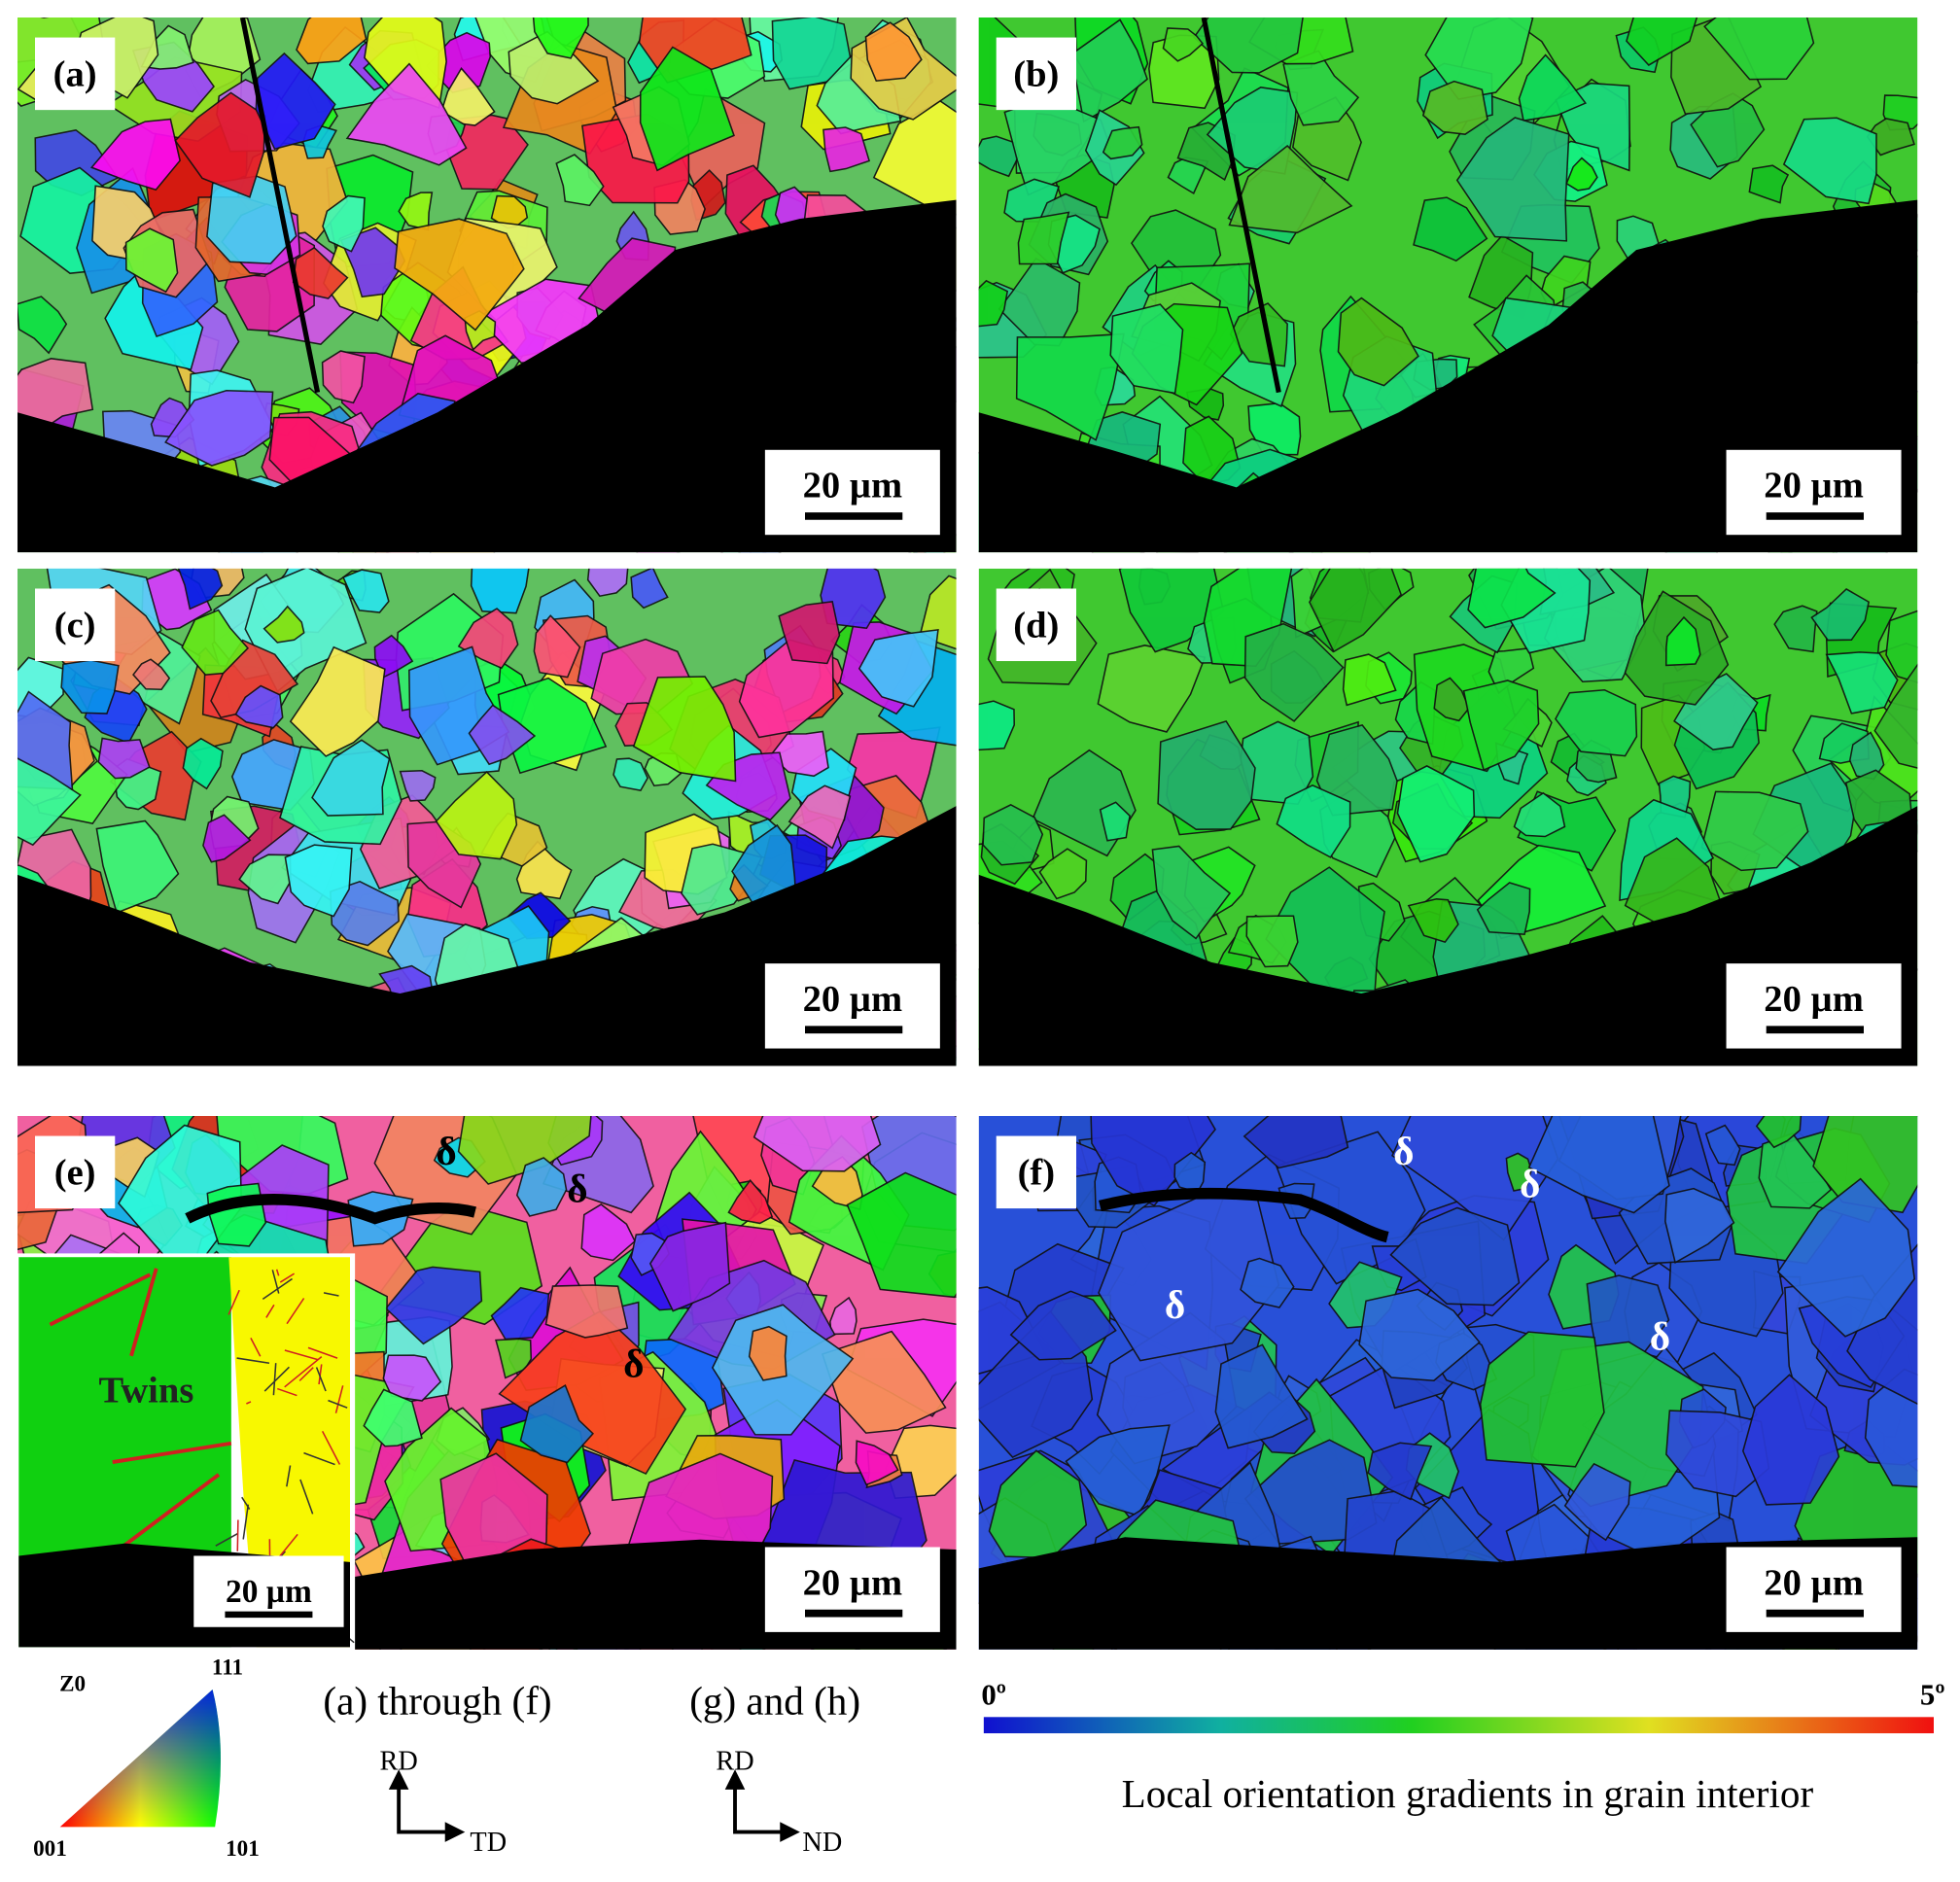 The width and height of the screenshot is (1960, 1882). I want to click on panel-label: (d), so click(1036, 626).